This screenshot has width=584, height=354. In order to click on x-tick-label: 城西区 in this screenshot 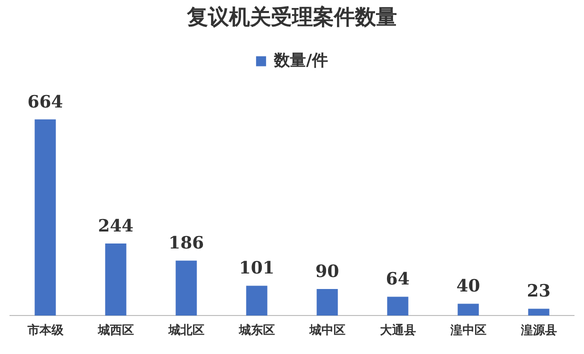, I will do `click(115, 329)`.